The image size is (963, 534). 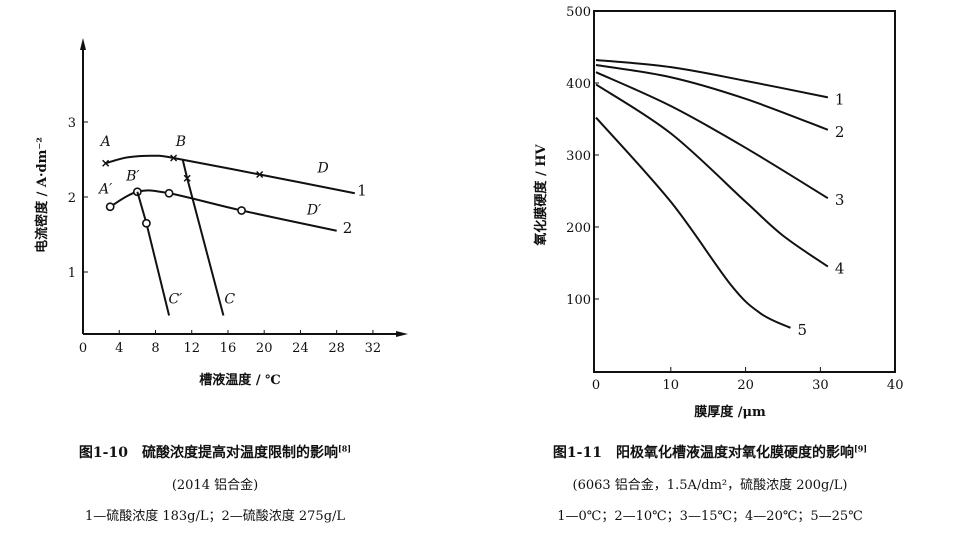 I want to click on right-series-2-label: 2, so click(x=840, y=132).